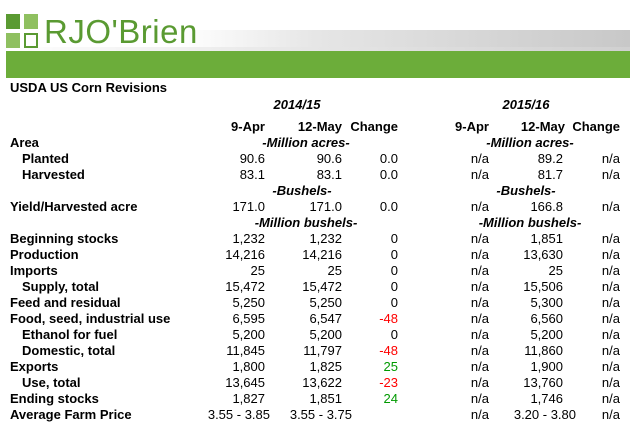 The height and width of the screenshot is (430, 630). Describe the element at coordinates (610, 286) in the screenshot. I see `cell-supply-c6: n/a` at that location.